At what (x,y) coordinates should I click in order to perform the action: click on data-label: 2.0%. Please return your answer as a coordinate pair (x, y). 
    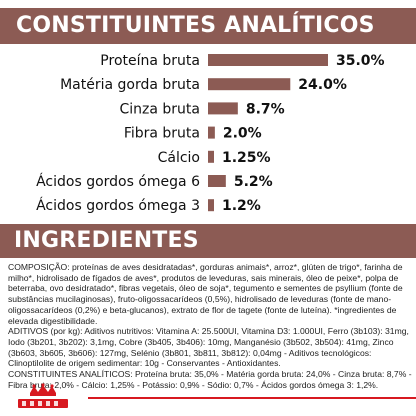
    Looking at the image, I should click on (242, 134).